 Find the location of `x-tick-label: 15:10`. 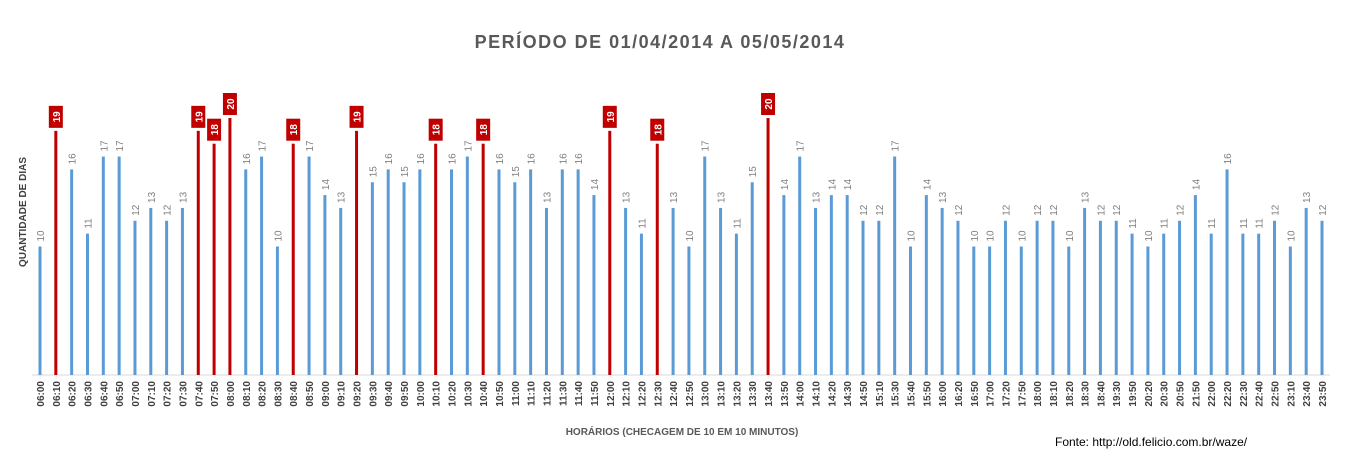

x-tick-label: 15:10 is located at coordinates (880, 394).